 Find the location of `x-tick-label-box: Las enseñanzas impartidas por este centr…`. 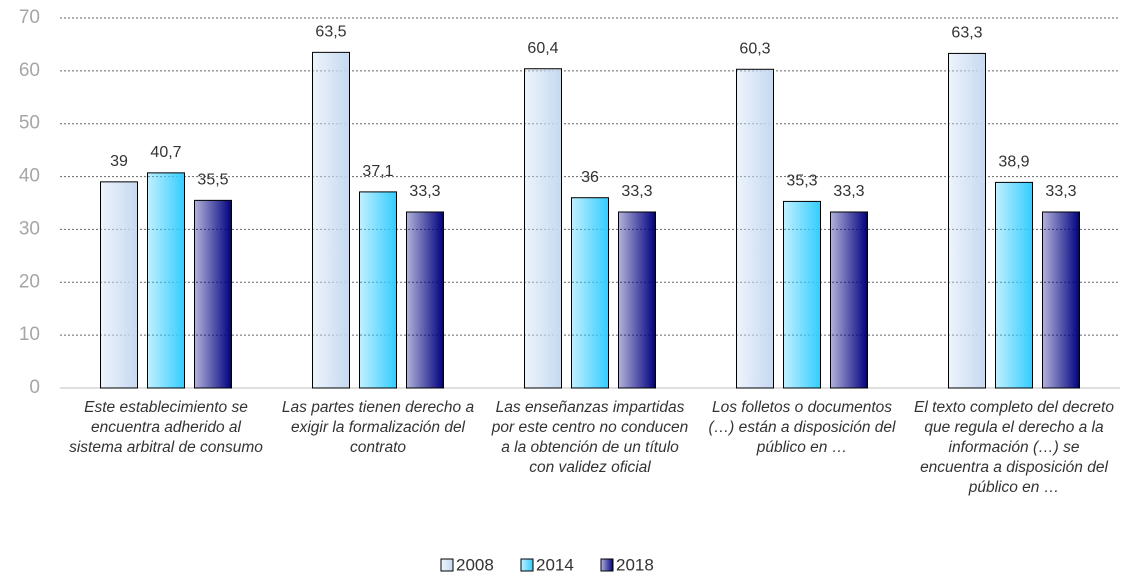

x-tick-label-box: Las enseñanzas impartidas por este centr… is located at coordinates (590, 437).